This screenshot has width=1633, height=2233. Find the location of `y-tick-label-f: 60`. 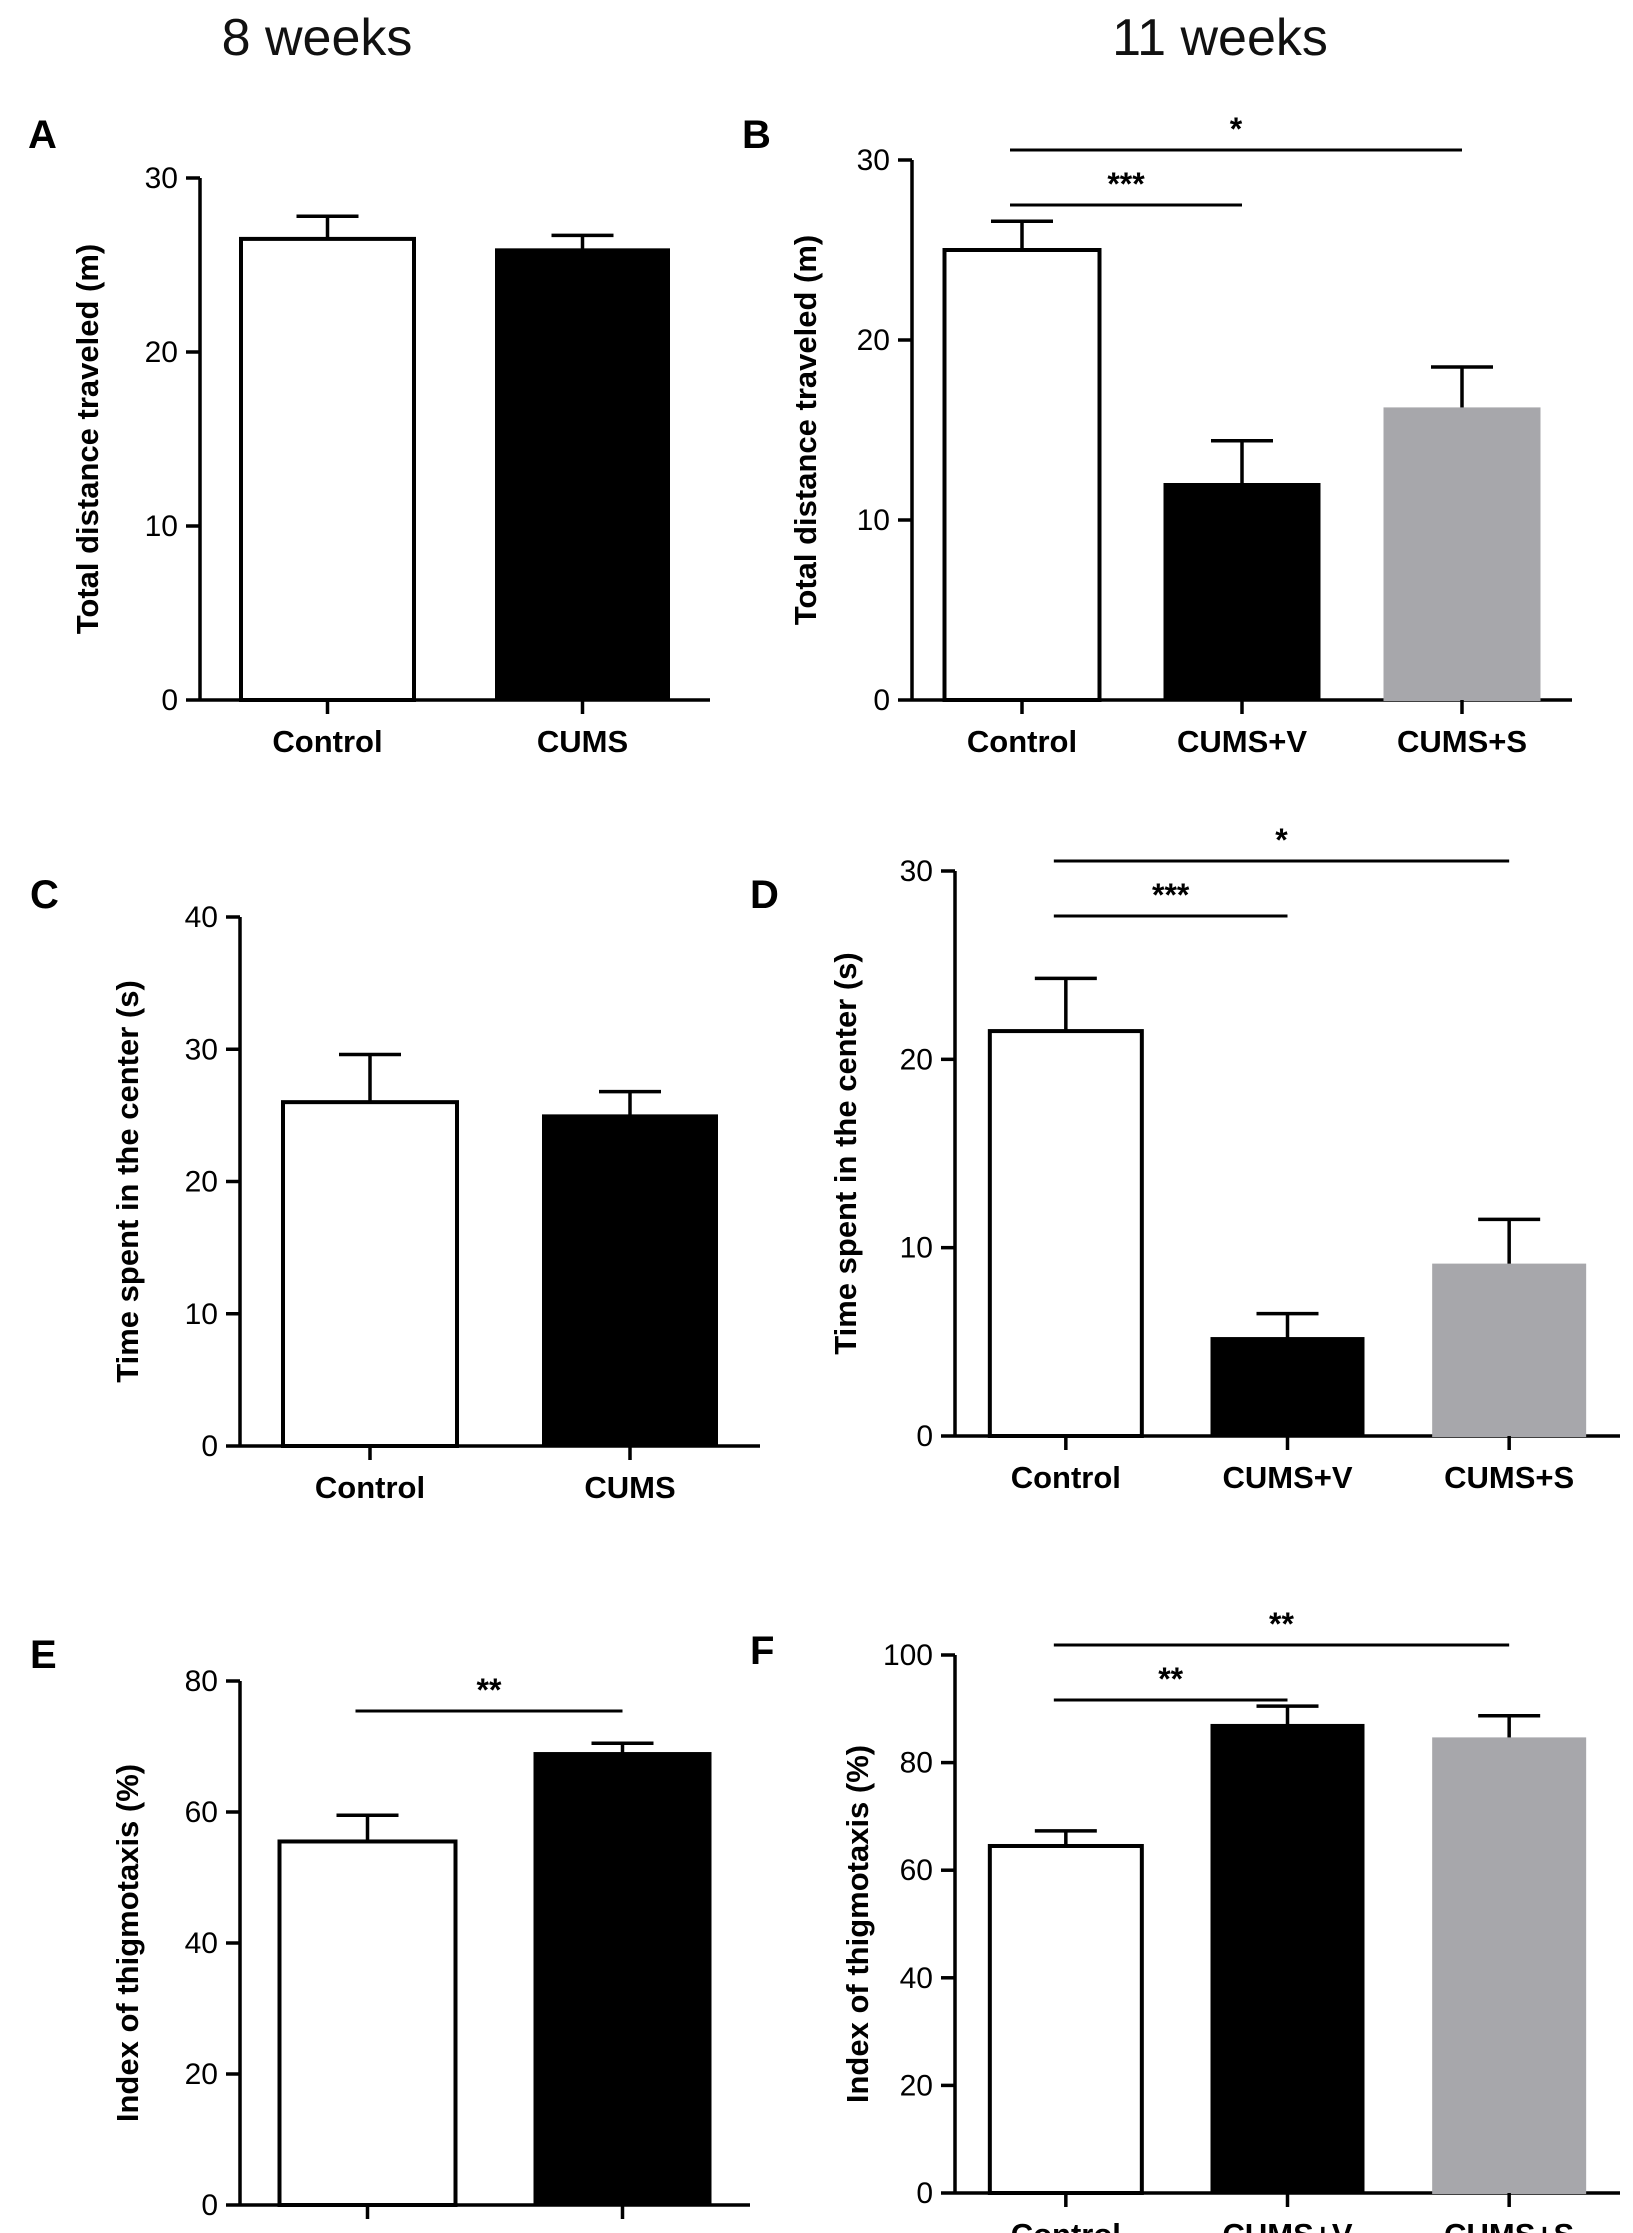

y-tick-label-f: 60 is located at coordinates (916, 1870).